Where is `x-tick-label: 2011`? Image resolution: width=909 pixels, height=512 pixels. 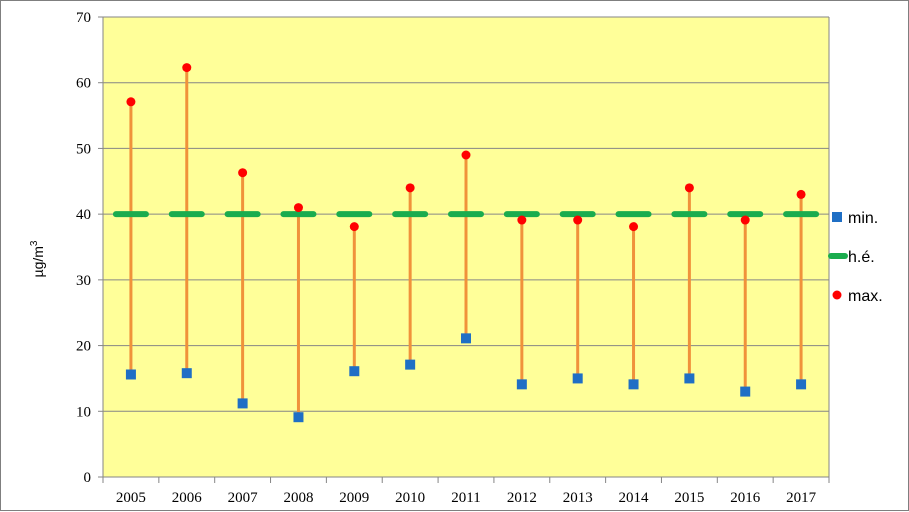
x-tick-label: 2011 is located at coordinates (465, 498).